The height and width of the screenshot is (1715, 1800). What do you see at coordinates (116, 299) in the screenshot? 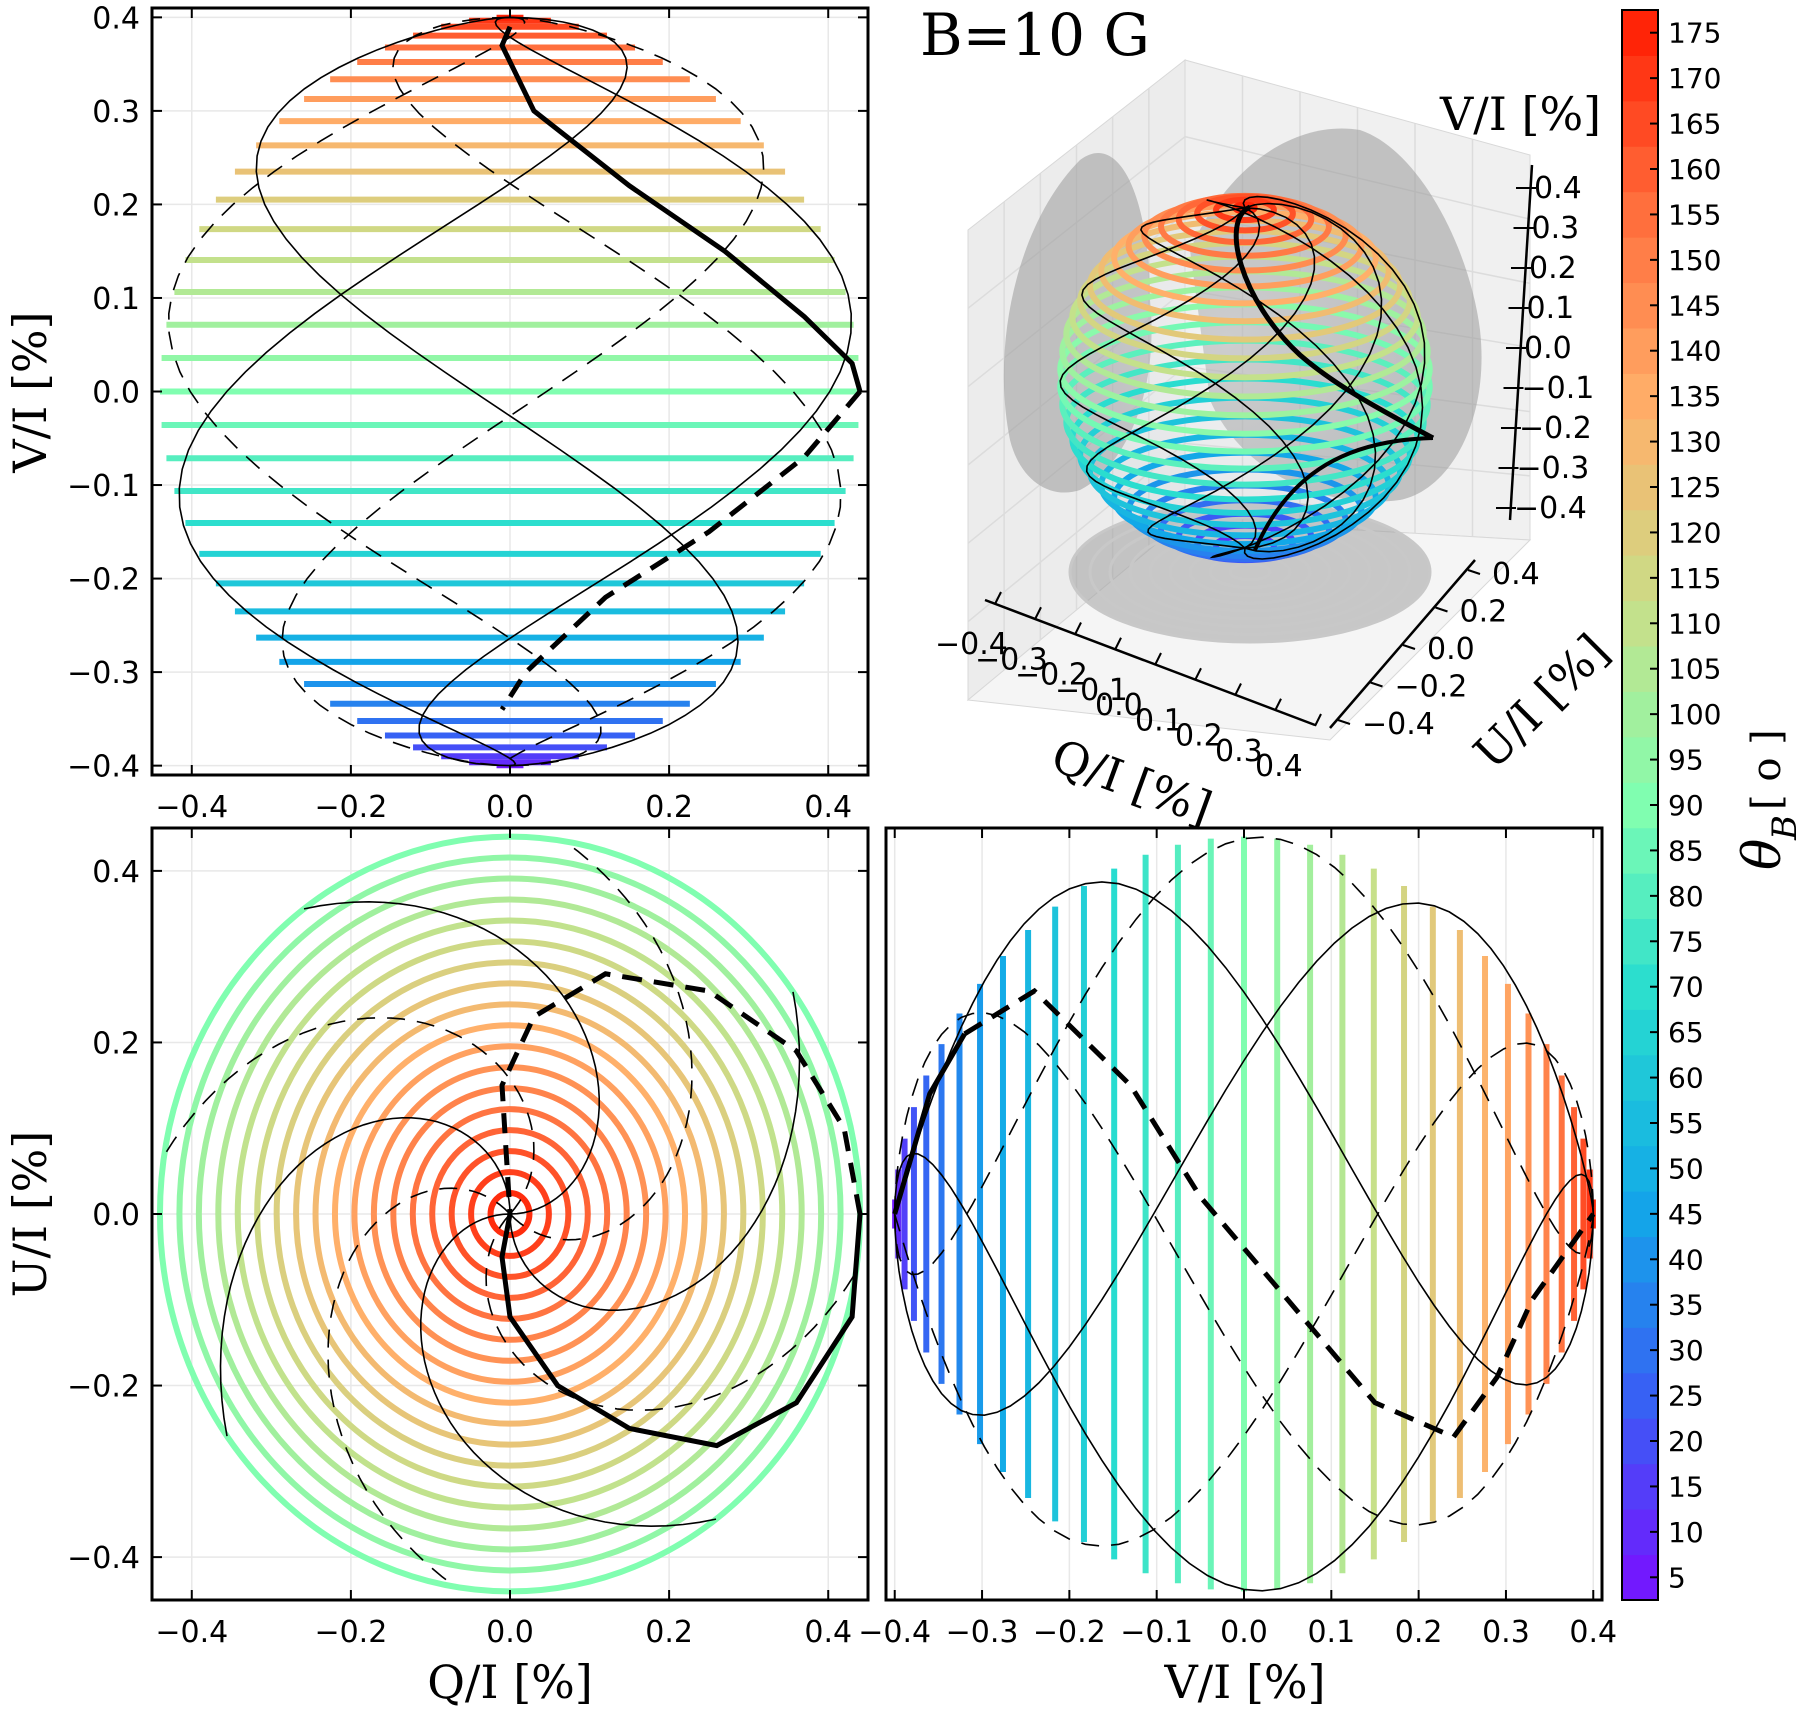
I see `y-tick-label: 0.1` at bounding box center [116, 299].